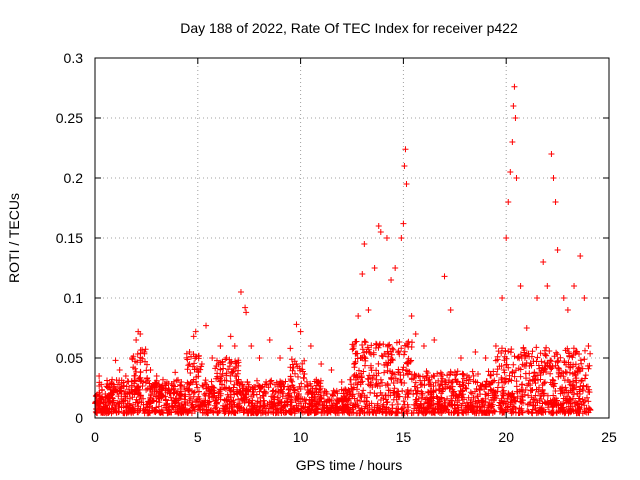 This screenshot has height=480, width=640. Describe the element at coordinates (79, 418) in the screenshot. I see `y-tick-label: 0` at that location.